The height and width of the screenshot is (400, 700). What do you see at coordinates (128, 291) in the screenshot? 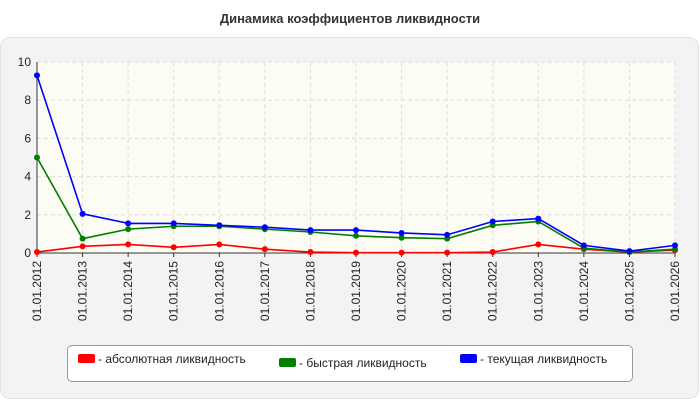
I see `x-tick-label: 01.01.2014` at bounding box center [128, 291].